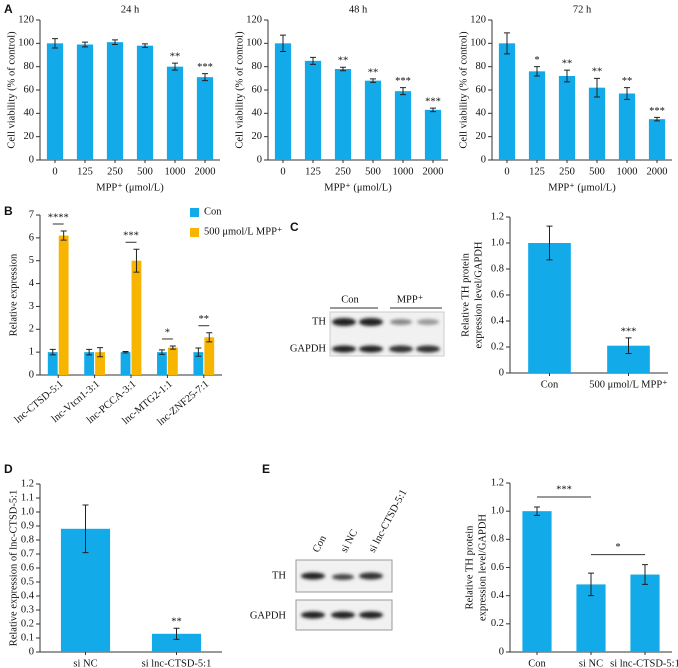 The width and height of the screenshot is (678, 668). What do you see at coordinates (8, 9) in the screenshot?
I see `panel-label: A` at bounding box center [8, 9].